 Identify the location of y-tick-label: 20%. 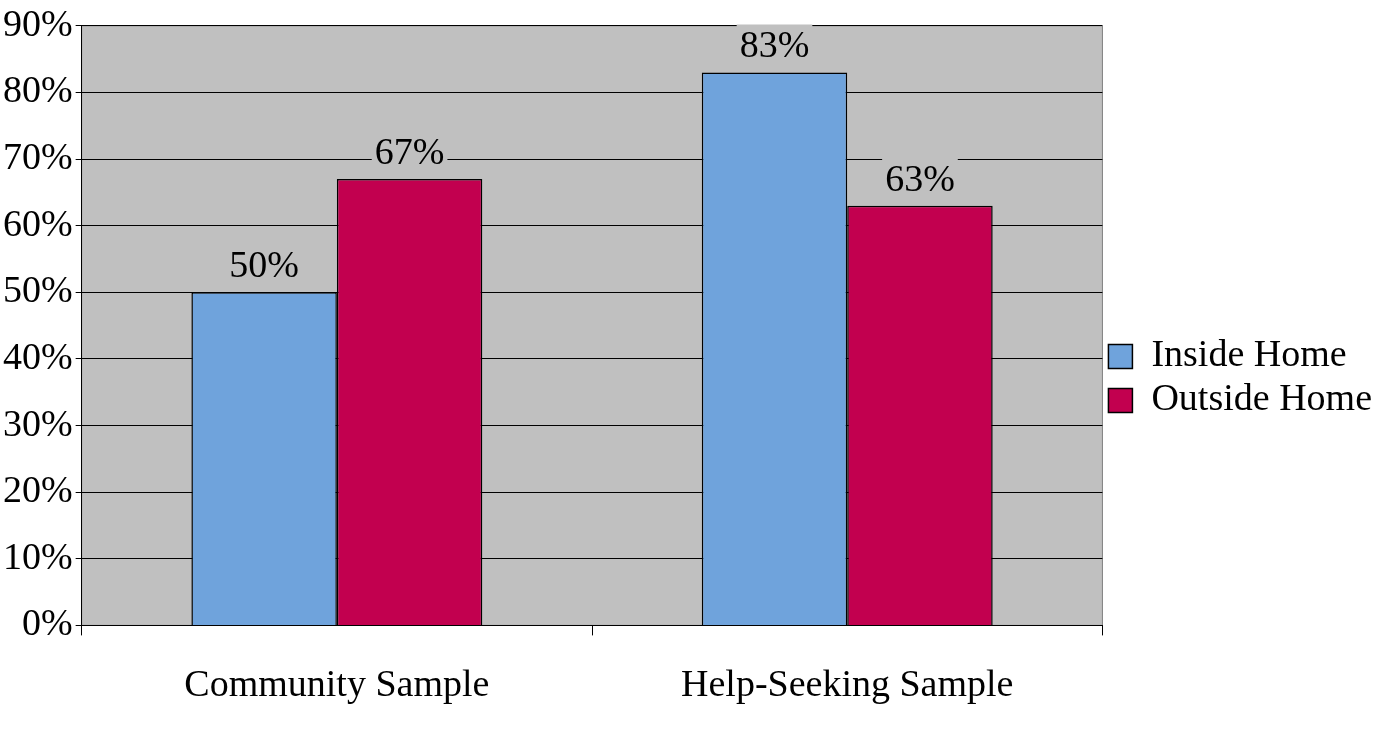
(38, 489).